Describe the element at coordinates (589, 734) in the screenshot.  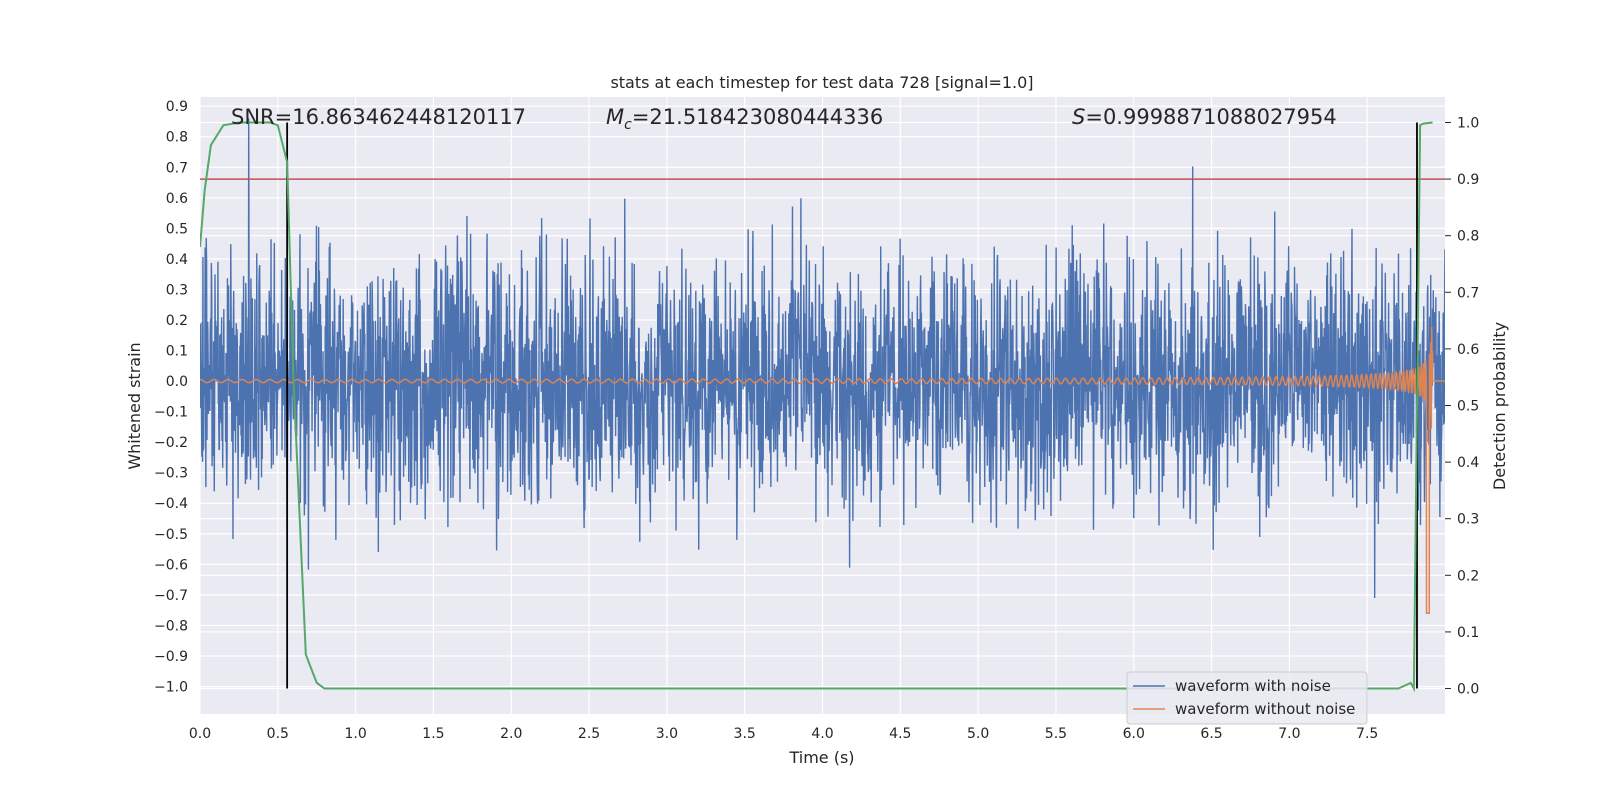
I see `x-tick-label: 2.5` at that location.